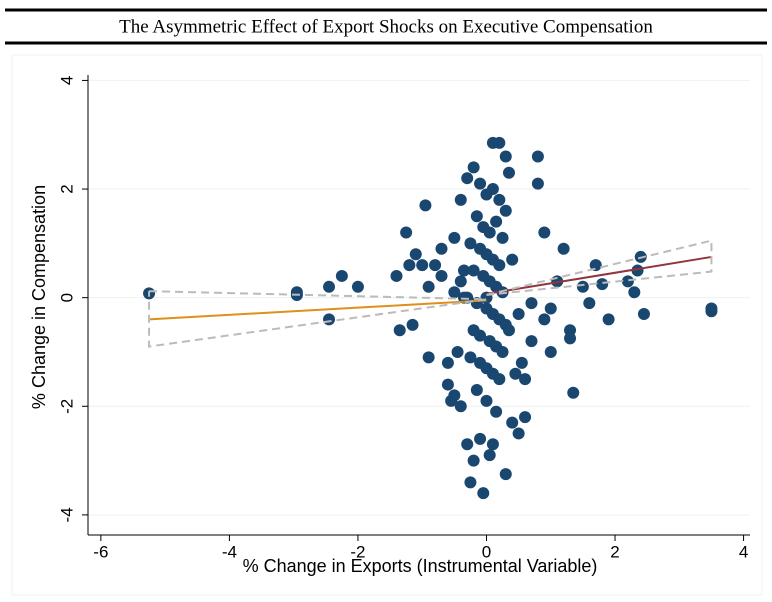 This screenshot has height=602, width=772. Describe the element at coordinates (66, 406) in the screenshot. I see `y-tick-label: -2` at that location.